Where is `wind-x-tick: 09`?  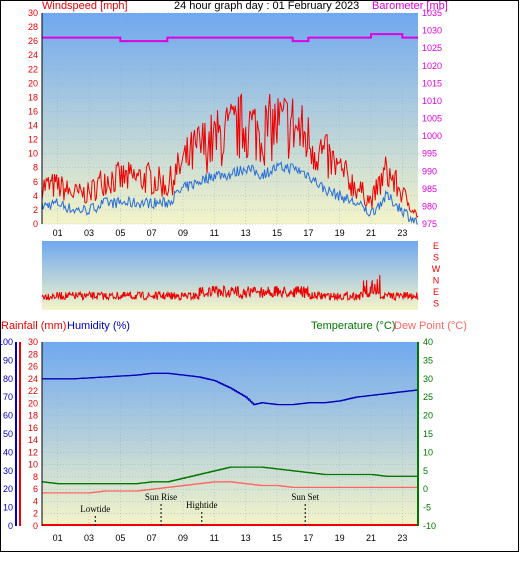
wind-x-tick: 09 is located at coordinates (183, 233).